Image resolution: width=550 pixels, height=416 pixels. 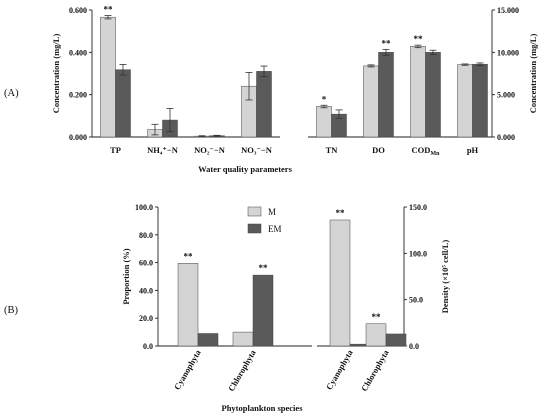 What do you see at coordinates (148, 346) in the screenshot?
I see `left-y-tick-label: 0.0` at bounding box center [148, 346].